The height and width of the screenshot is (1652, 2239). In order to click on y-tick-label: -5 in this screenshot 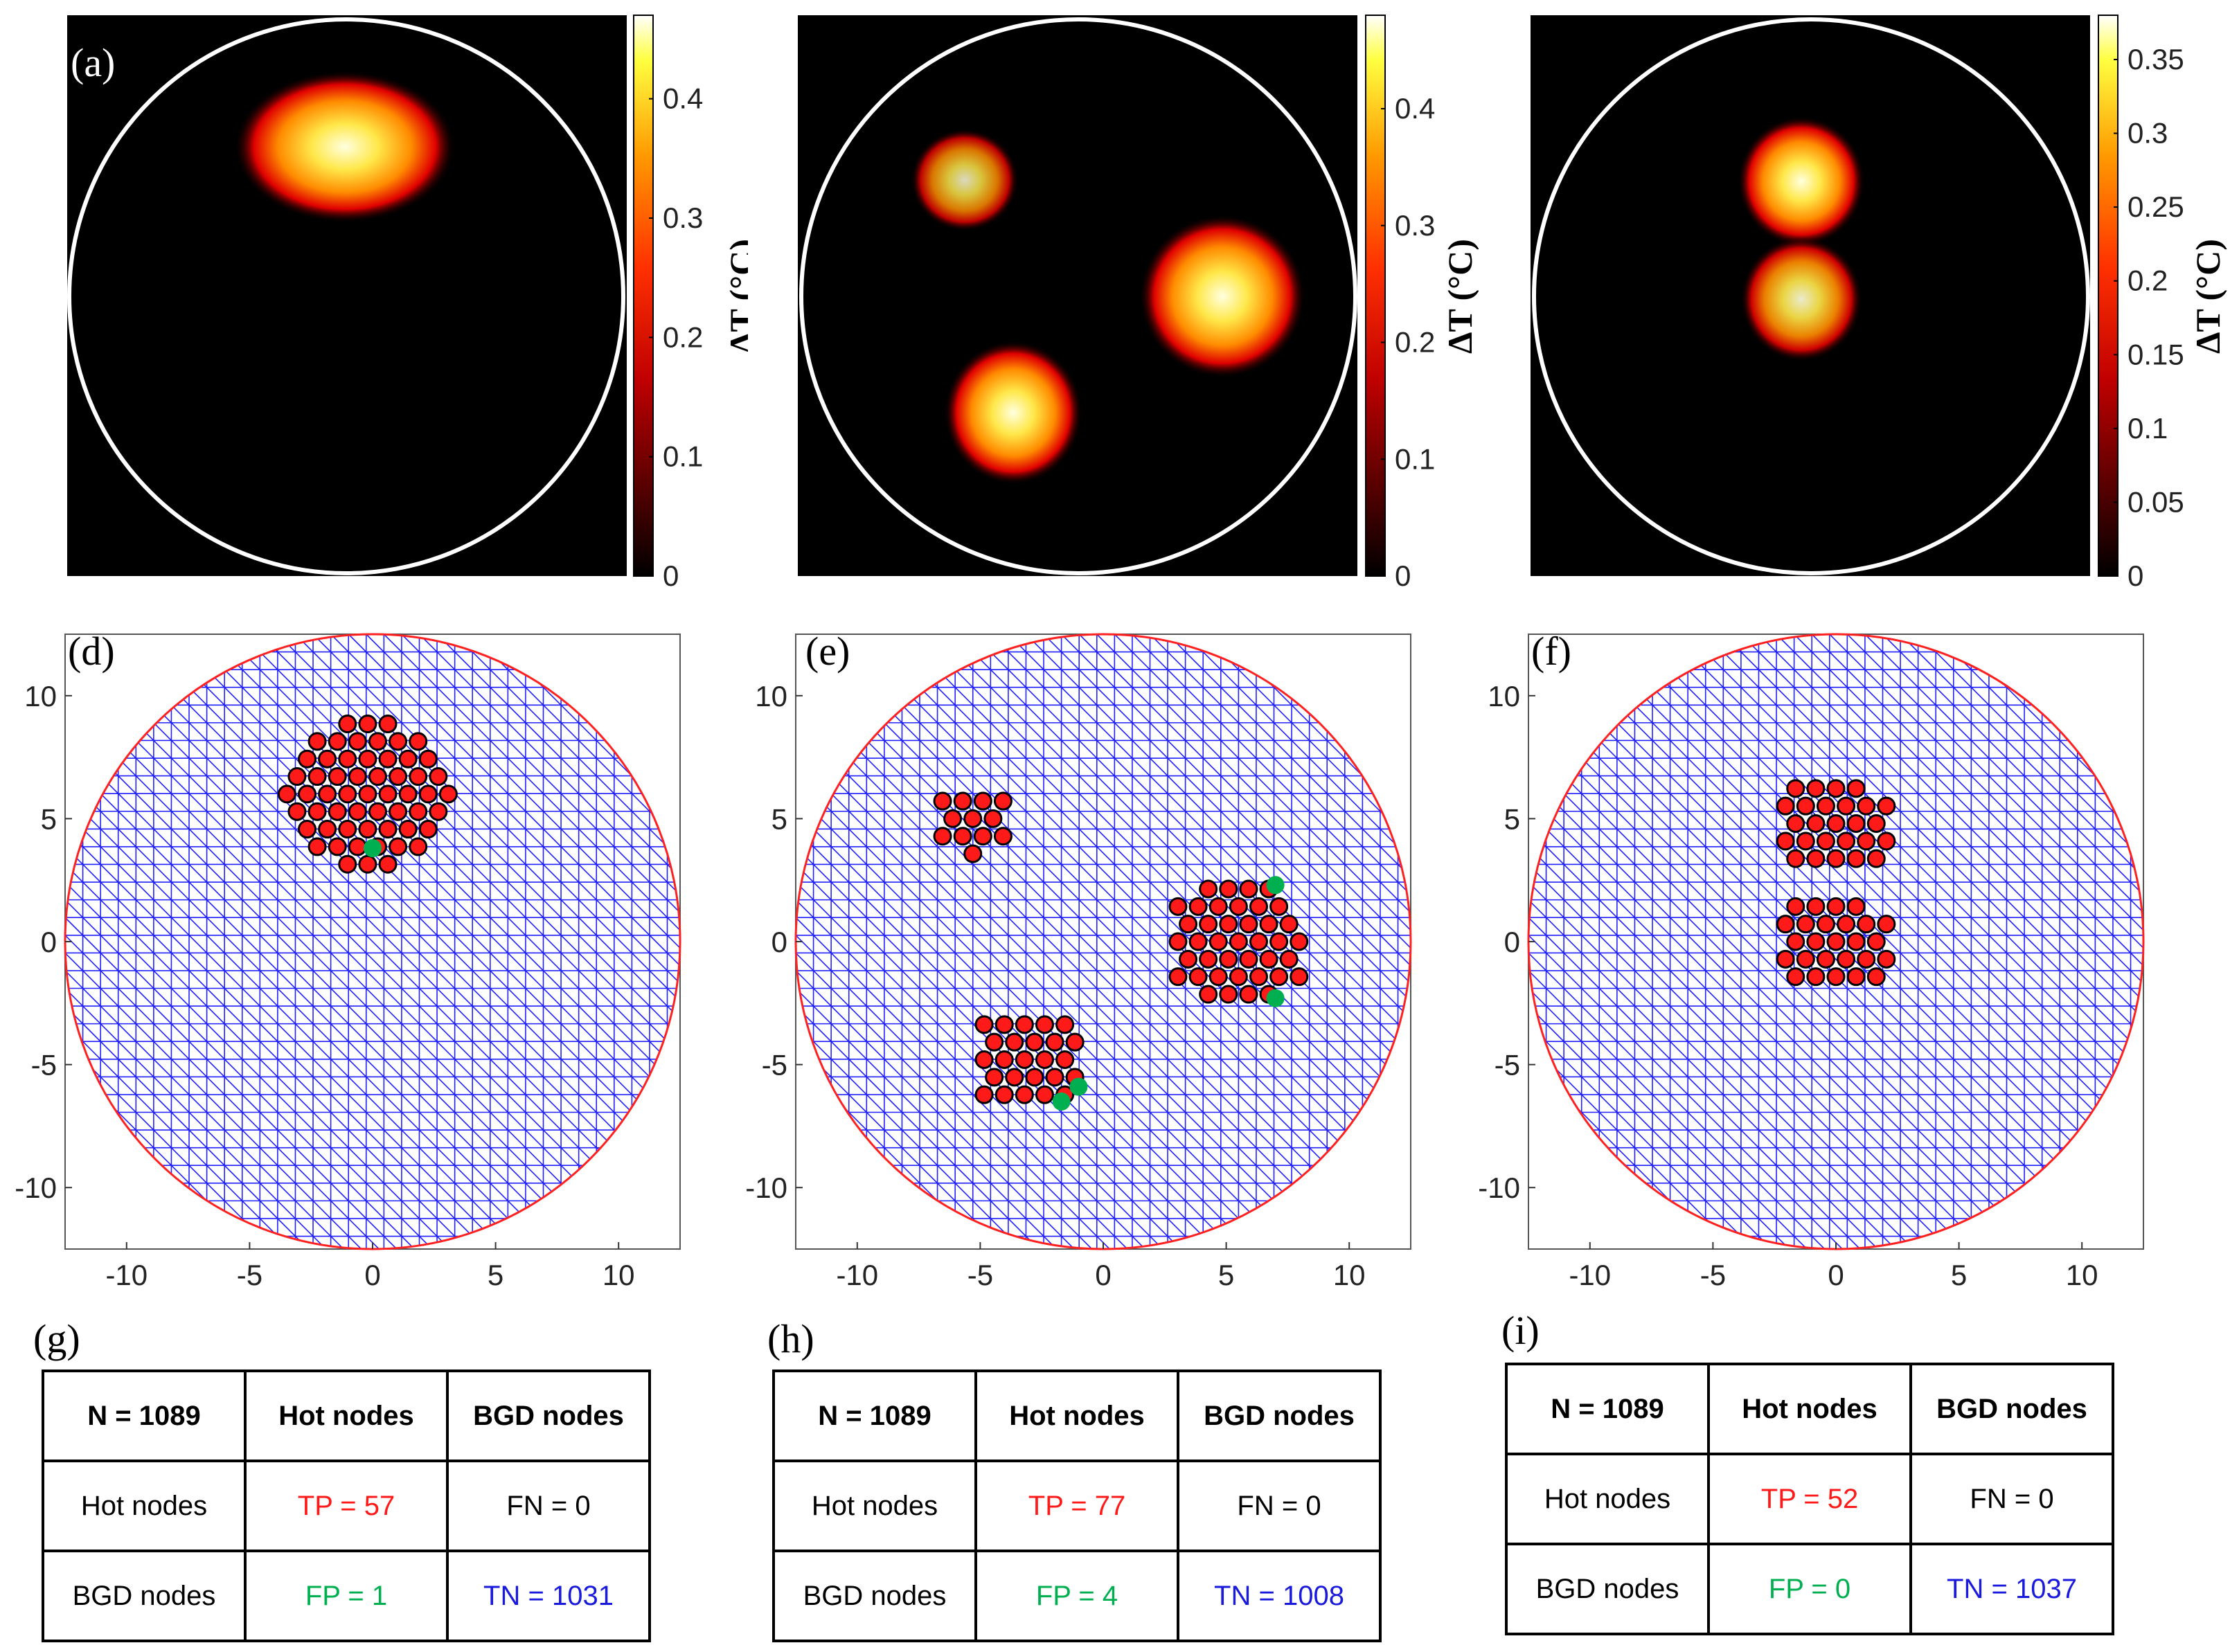, I will do `click(1507, 1065)`.